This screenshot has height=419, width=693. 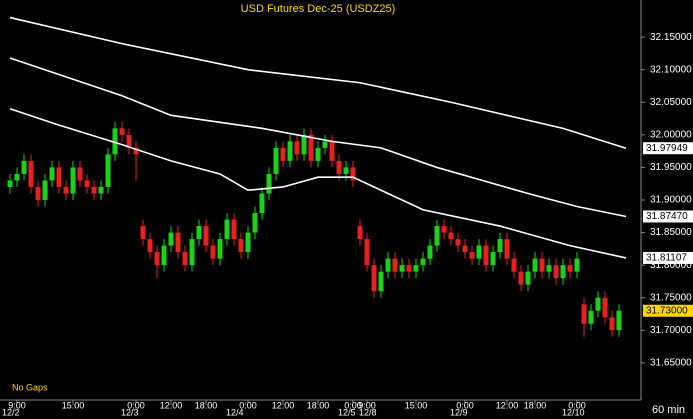 I want to click on date-label: 12/3, so click(x=130, y=412).